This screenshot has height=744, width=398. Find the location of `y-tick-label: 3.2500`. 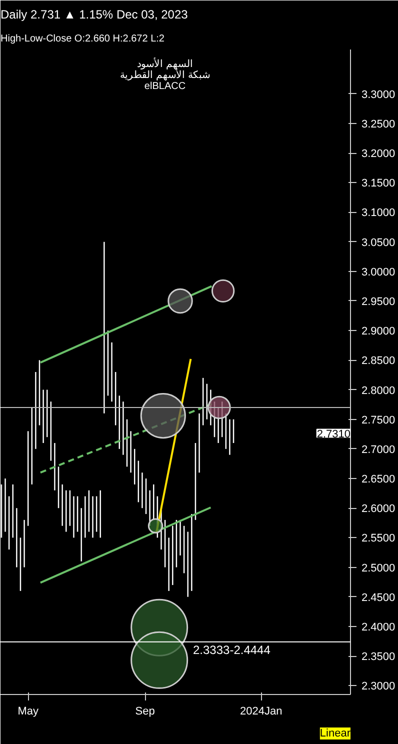

y-tick-label: 3.2500 is located at coordinates (379, 124).